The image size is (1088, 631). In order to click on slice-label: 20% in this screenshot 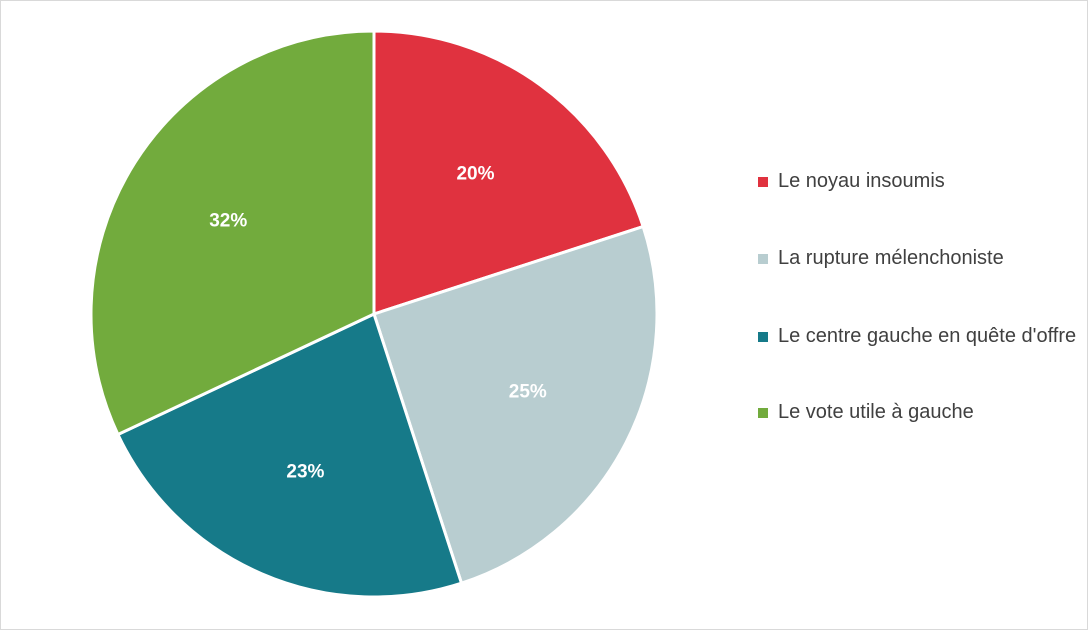, I will do `click(475, 173)`.